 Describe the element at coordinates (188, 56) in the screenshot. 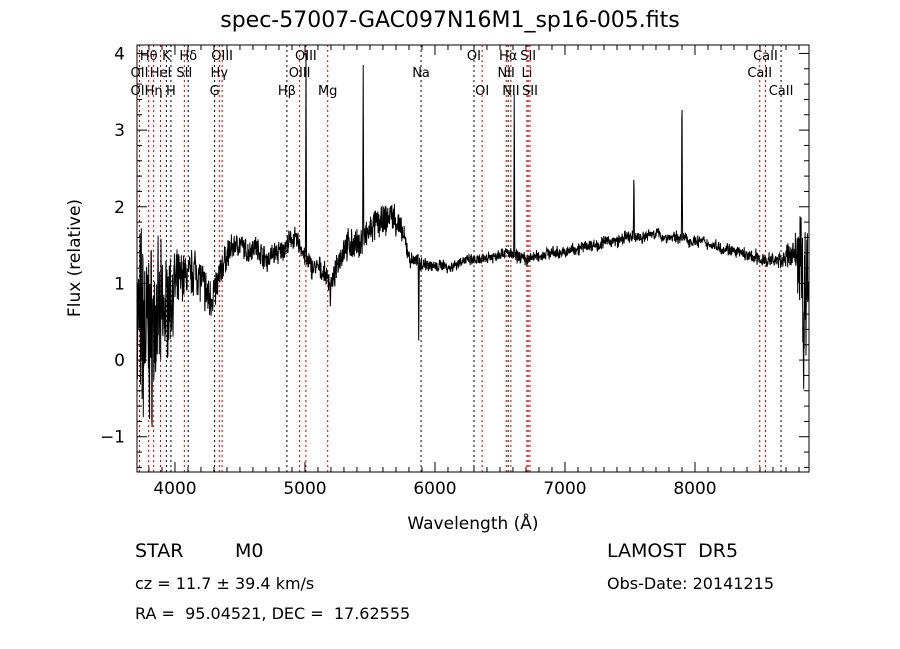

I see `line-marker-label: Hδ` at that location.